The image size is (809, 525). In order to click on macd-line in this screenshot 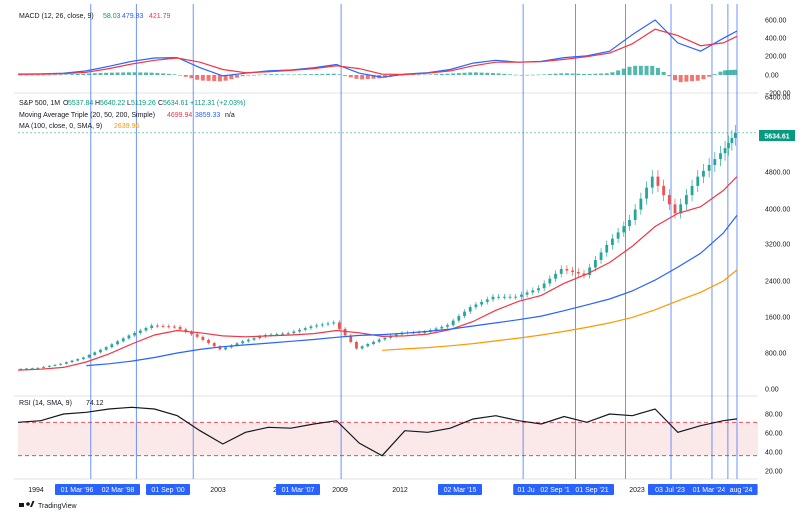, I will do `click(377, 48)`.